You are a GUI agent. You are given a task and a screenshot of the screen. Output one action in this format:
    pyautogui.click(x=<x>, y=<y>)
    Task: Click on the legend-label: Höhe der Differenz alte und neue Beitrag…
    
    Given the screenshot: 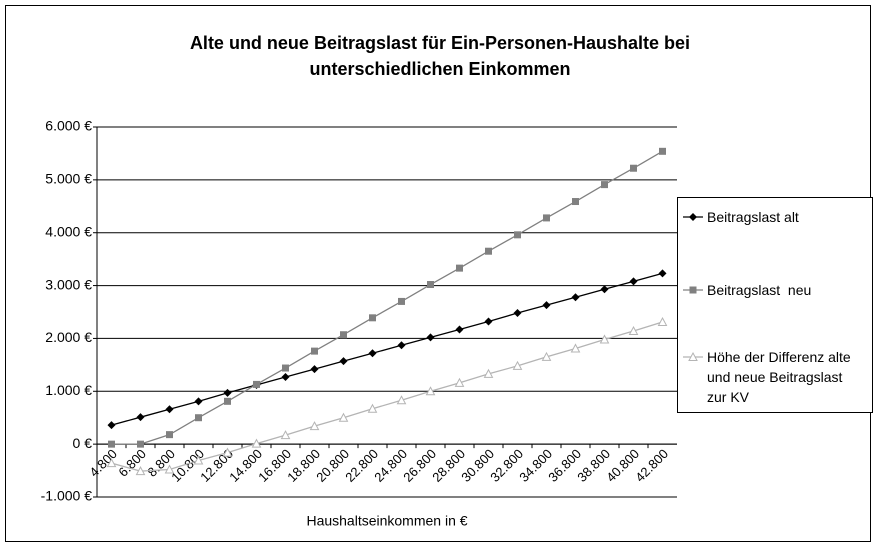 What is the action you would take?
    pyautogui.click(x=781, y=377)
    